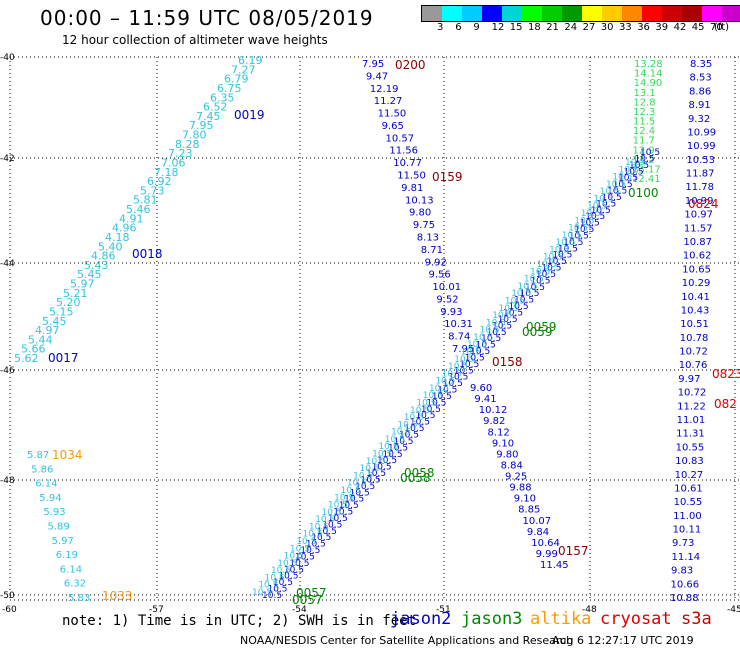  What do you see at coordinates (534, 27) in the screenshot?
I see `legend-tick-label: 18` at bounding box center [534, 27].